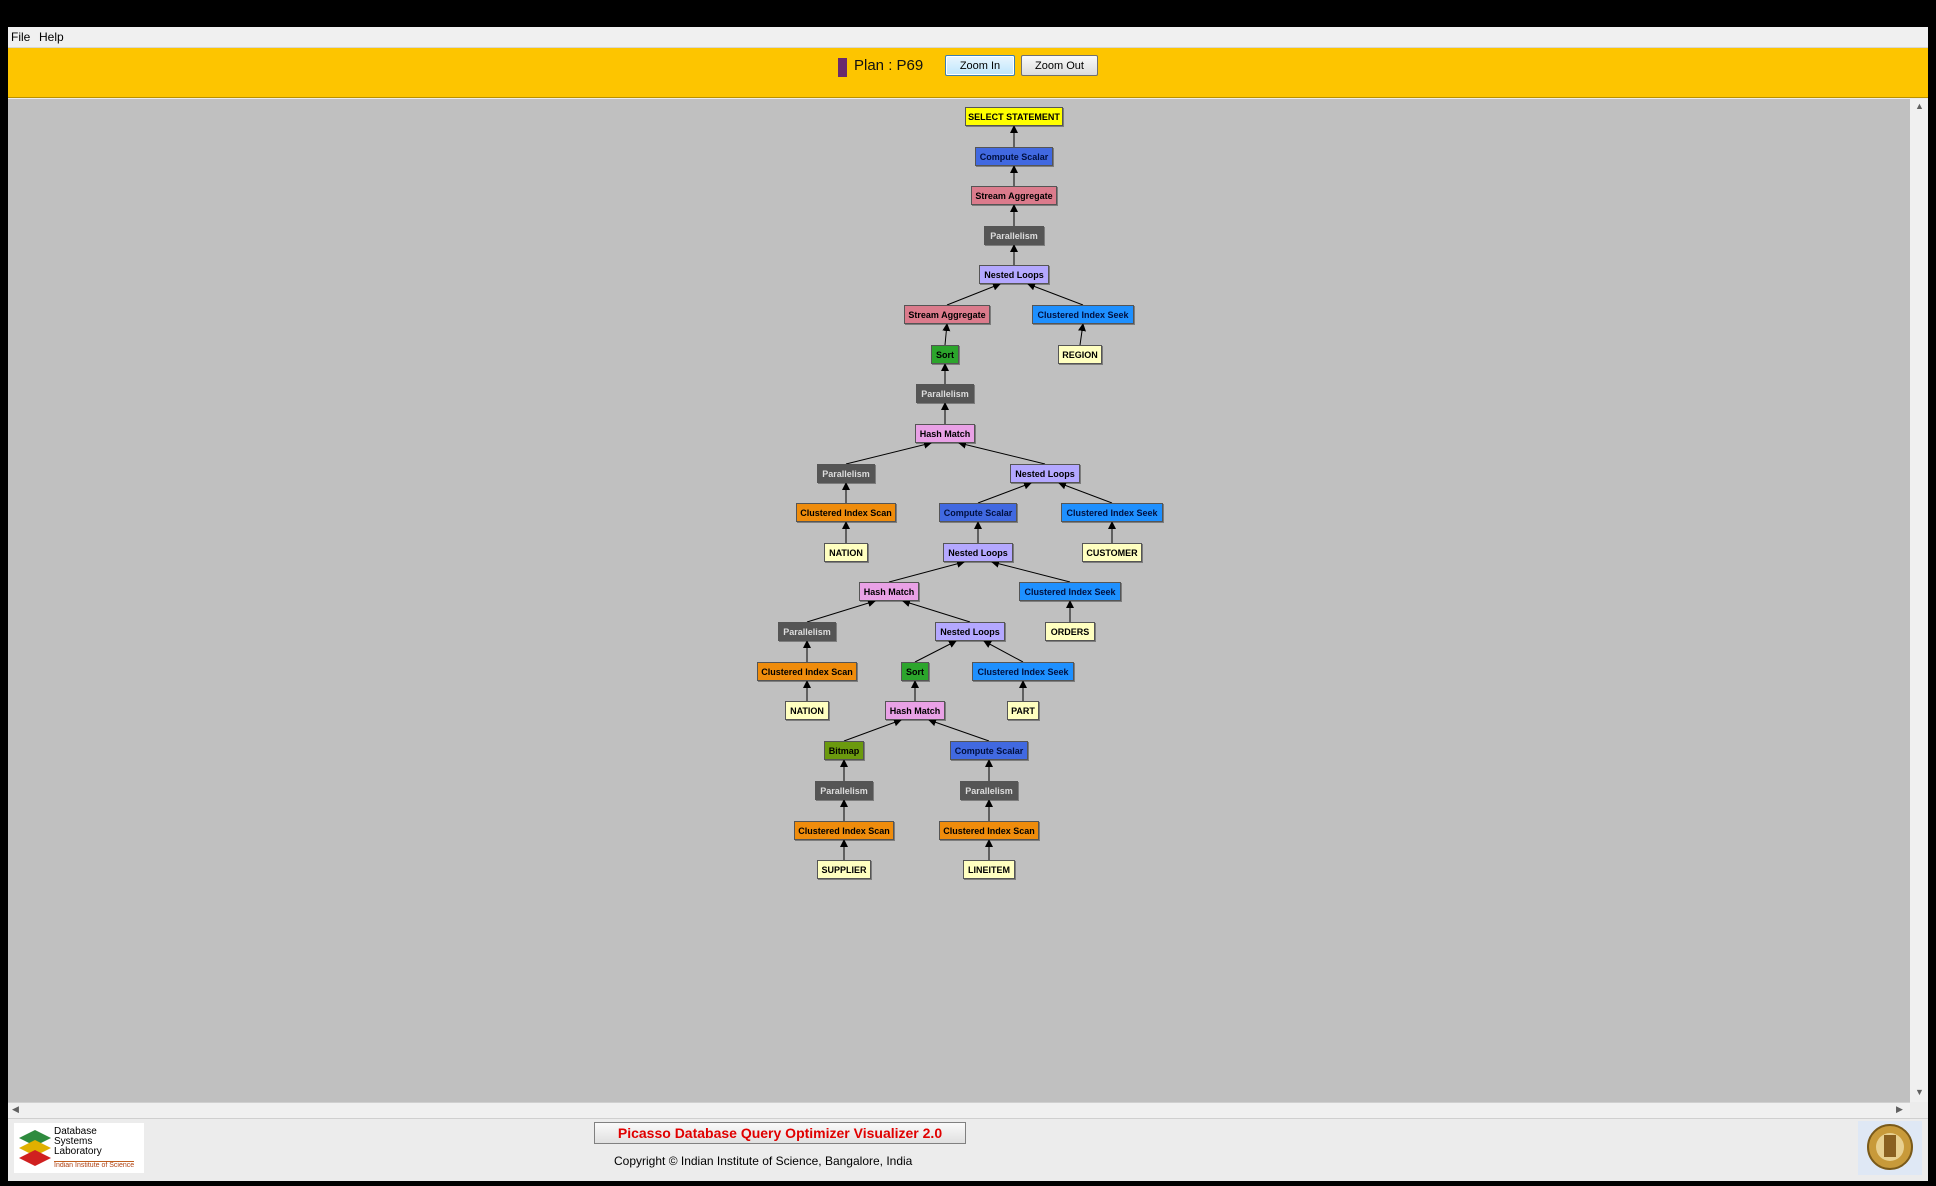  I want to click on logo-subtitle: Indian Institute of Science, so click(94, 1165).